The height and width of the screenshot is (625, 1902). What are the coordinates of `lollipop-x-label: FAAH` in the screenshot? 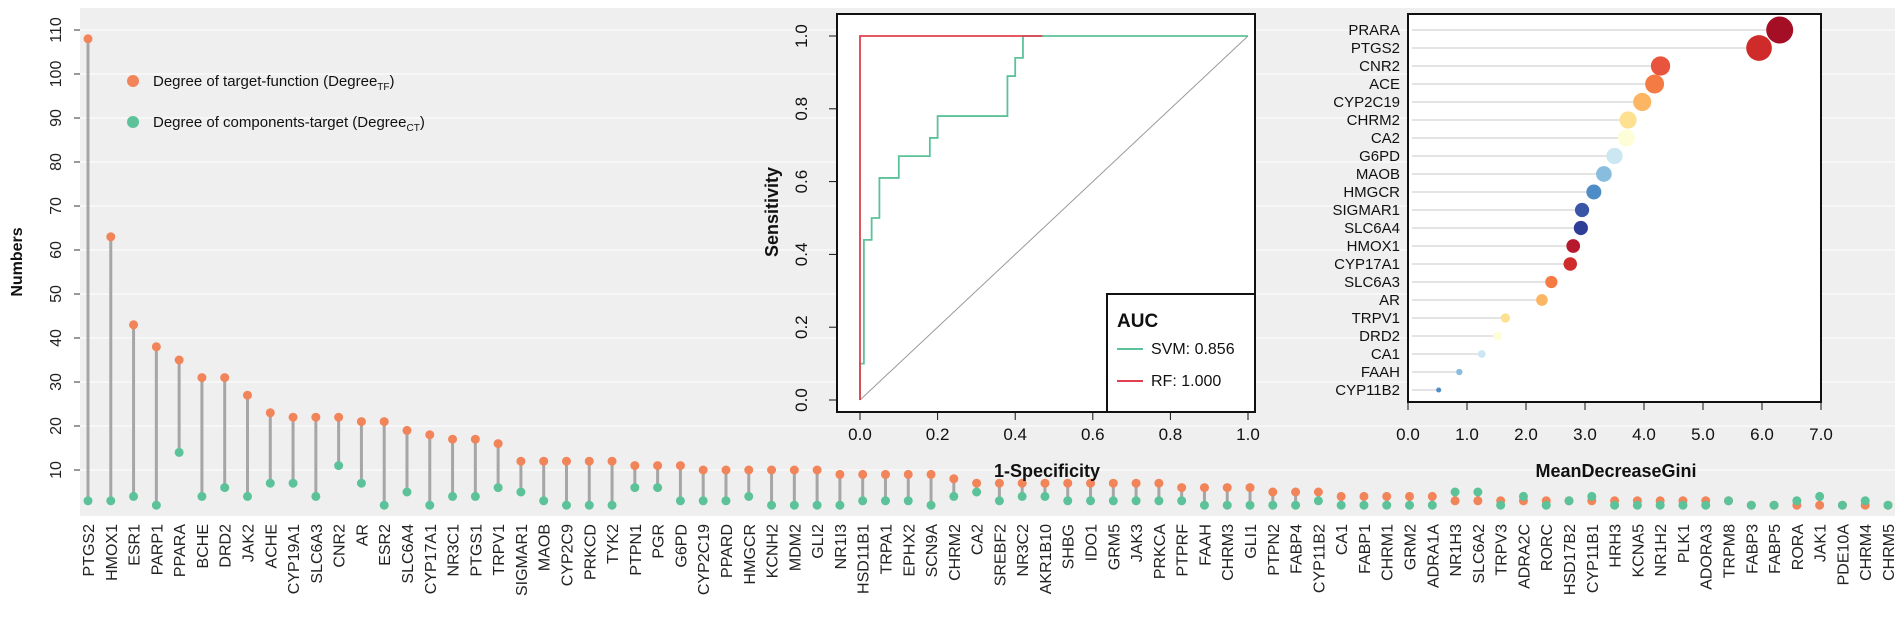 It's located at (1205, 545).